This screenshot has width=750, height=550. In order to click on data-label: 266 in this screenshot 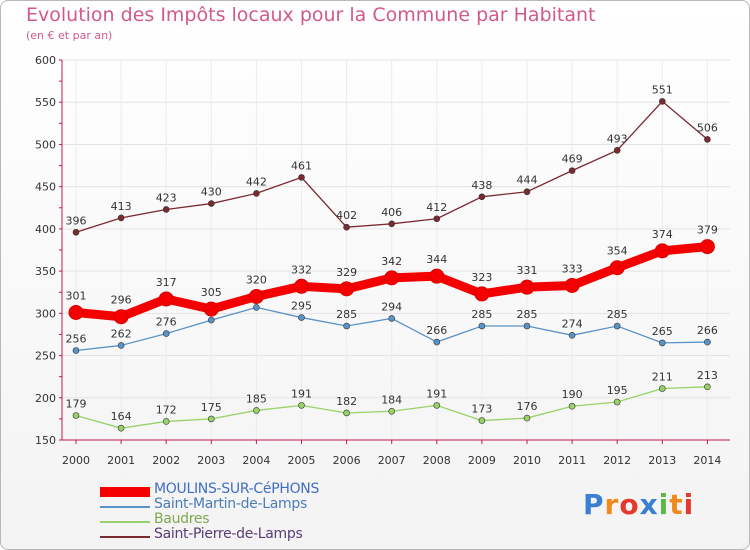, I will do `click(436, 330)`.